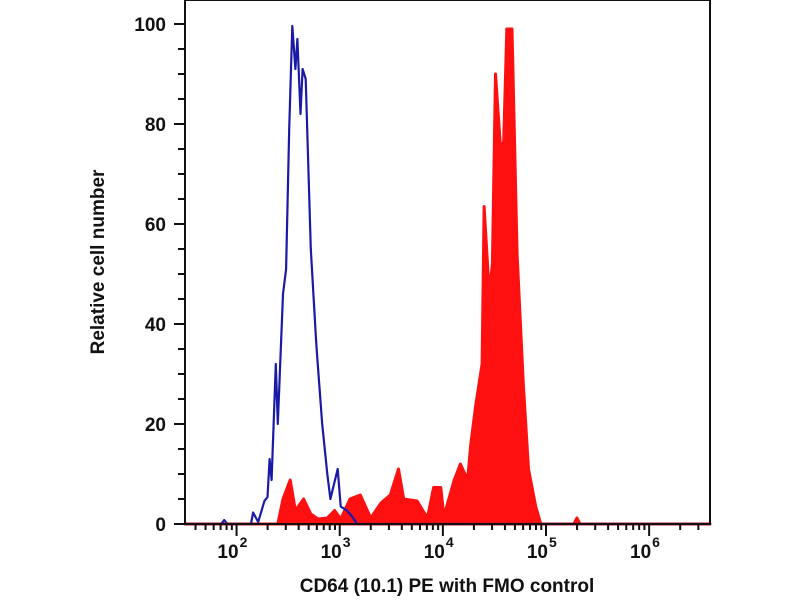  I want to click on x-axis: 10 2 10 3 10 4 10 5 10 6, so click(447, 543).